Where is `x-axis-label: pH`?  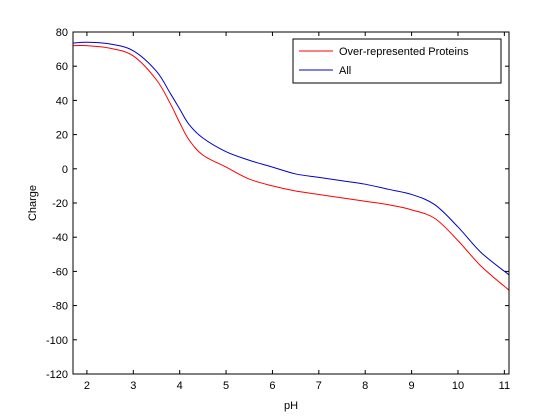 x-axis-label: pH is located at coordinates (291, 406).